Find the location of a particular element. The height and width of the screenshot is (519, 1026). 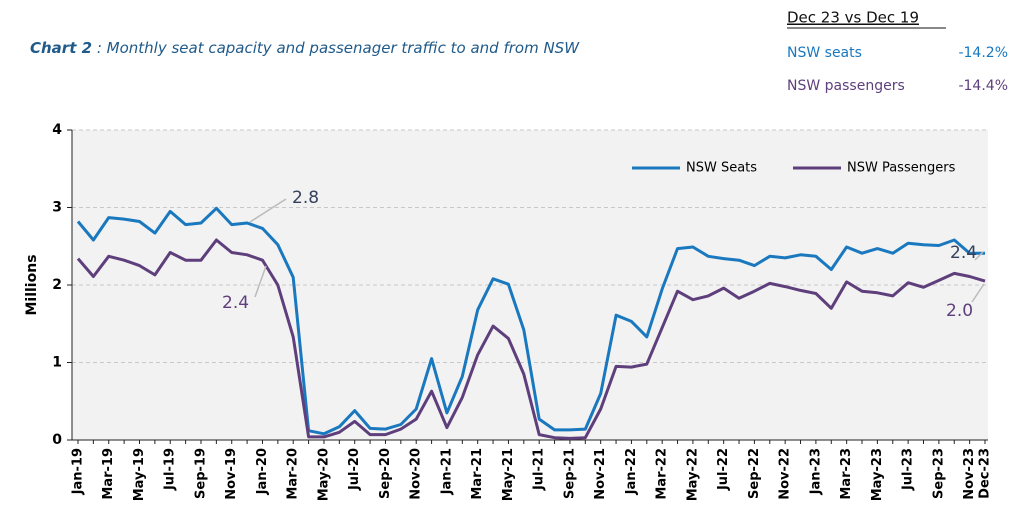

legend-label: NSW Passengers is located at coordinates (901, 168).